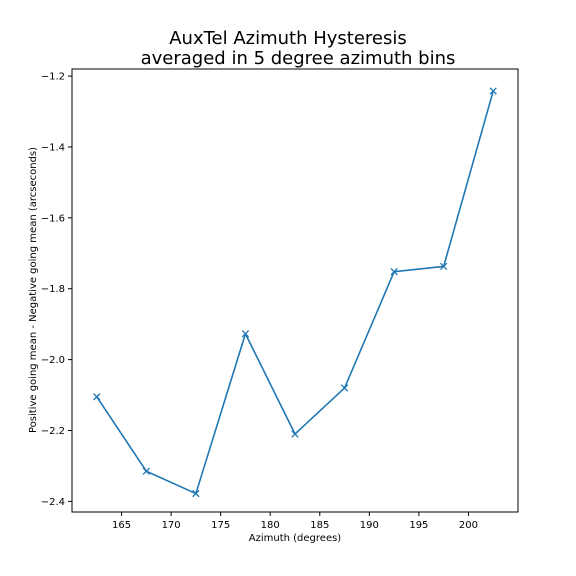 This screenshot has width=576, height=576. Describe the element at coordinates (53, 218) in the screenshot. I see `y-tick-label: −1.6` at that location.